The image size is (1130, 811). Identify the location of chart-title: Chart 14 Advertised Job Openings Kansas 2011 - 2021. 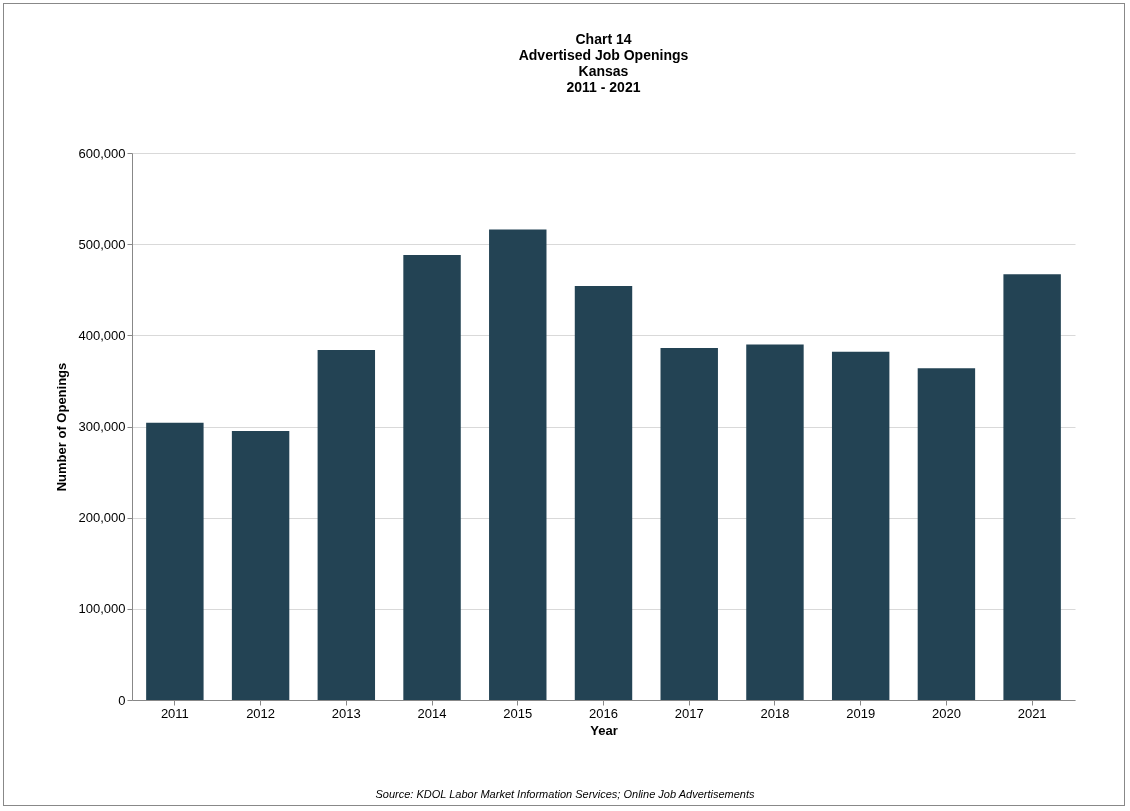
(603, 63).